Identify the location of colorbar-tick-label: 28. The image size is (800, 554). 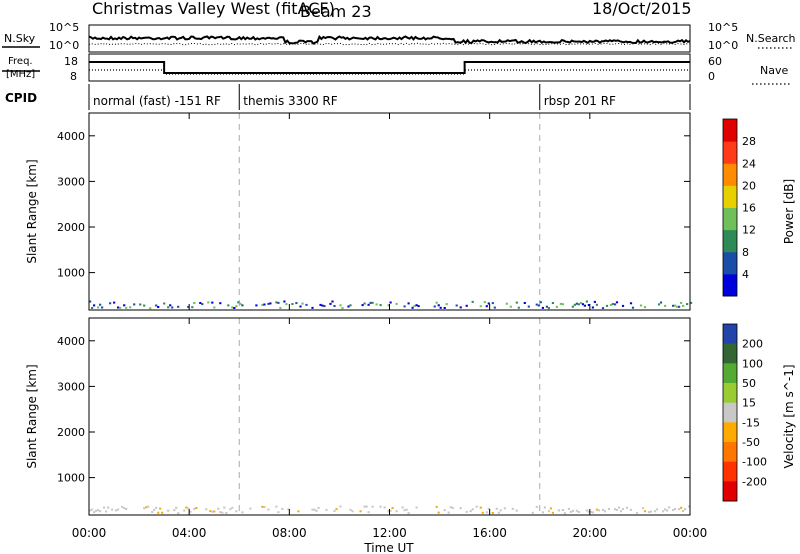
(749, 141).